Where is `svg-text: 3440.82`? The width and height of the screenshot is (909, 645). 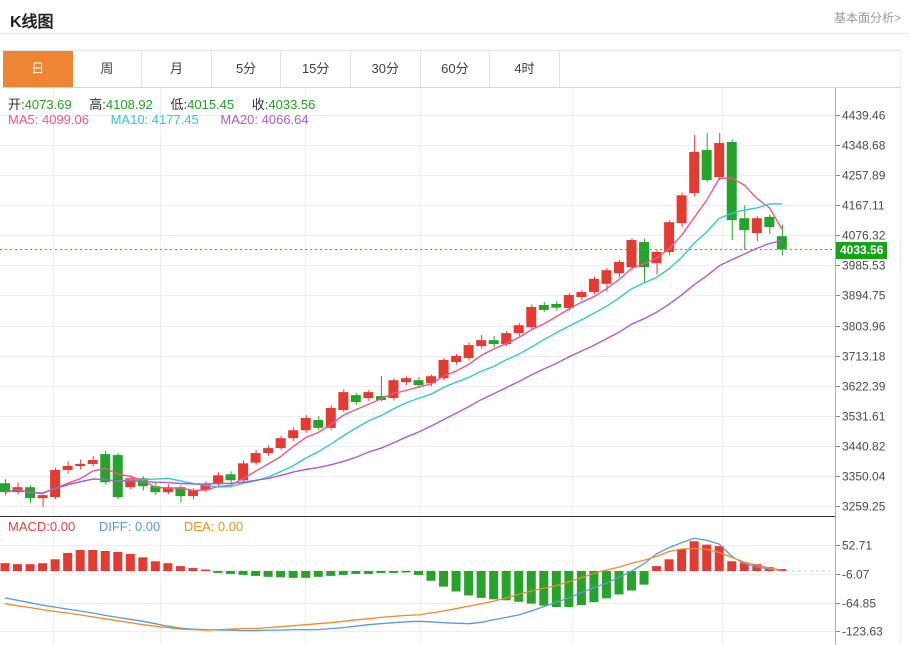 svg-text: 3440.82 is located at coordinates (864, 447).